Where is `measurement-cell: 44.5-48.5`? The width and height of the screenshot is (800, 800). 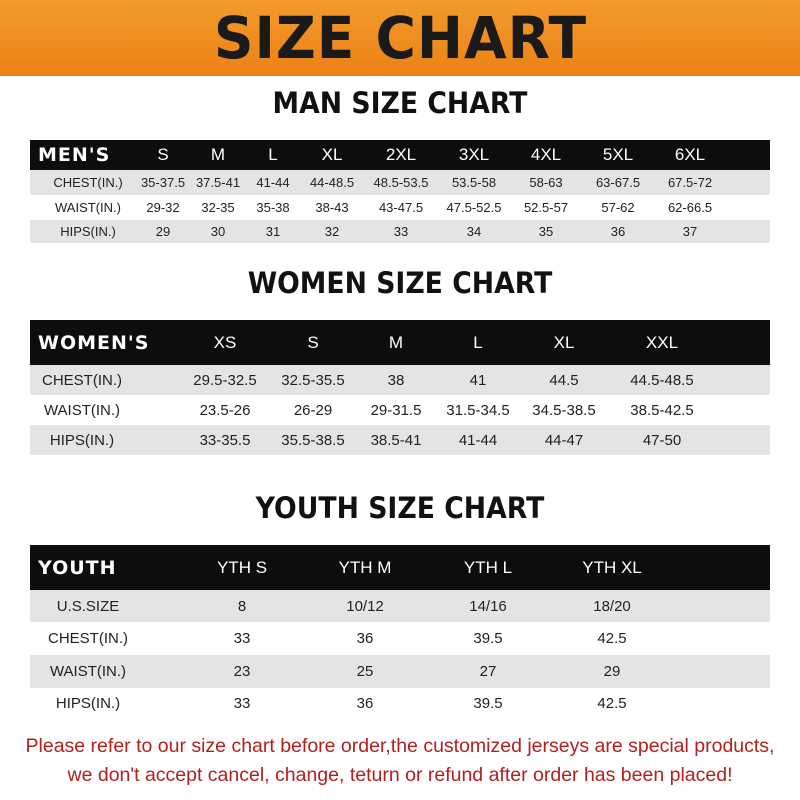
measurement-cell: 44.5-48.5 is located at coordinates (662, 380).